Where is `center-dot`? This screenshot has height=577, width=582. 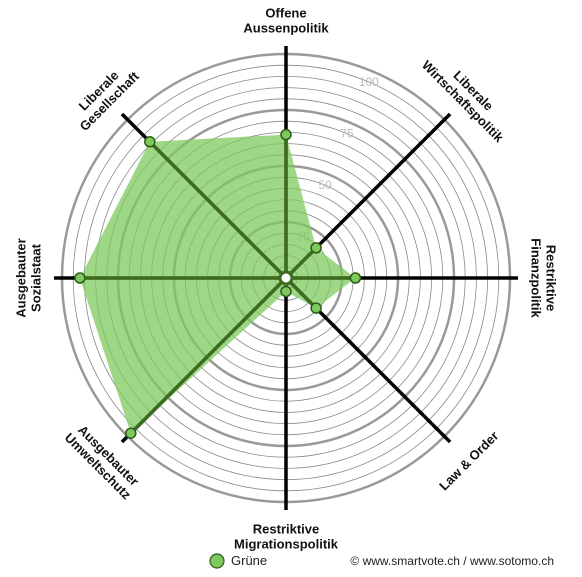 center-dot is located at coordinates (286, 278).